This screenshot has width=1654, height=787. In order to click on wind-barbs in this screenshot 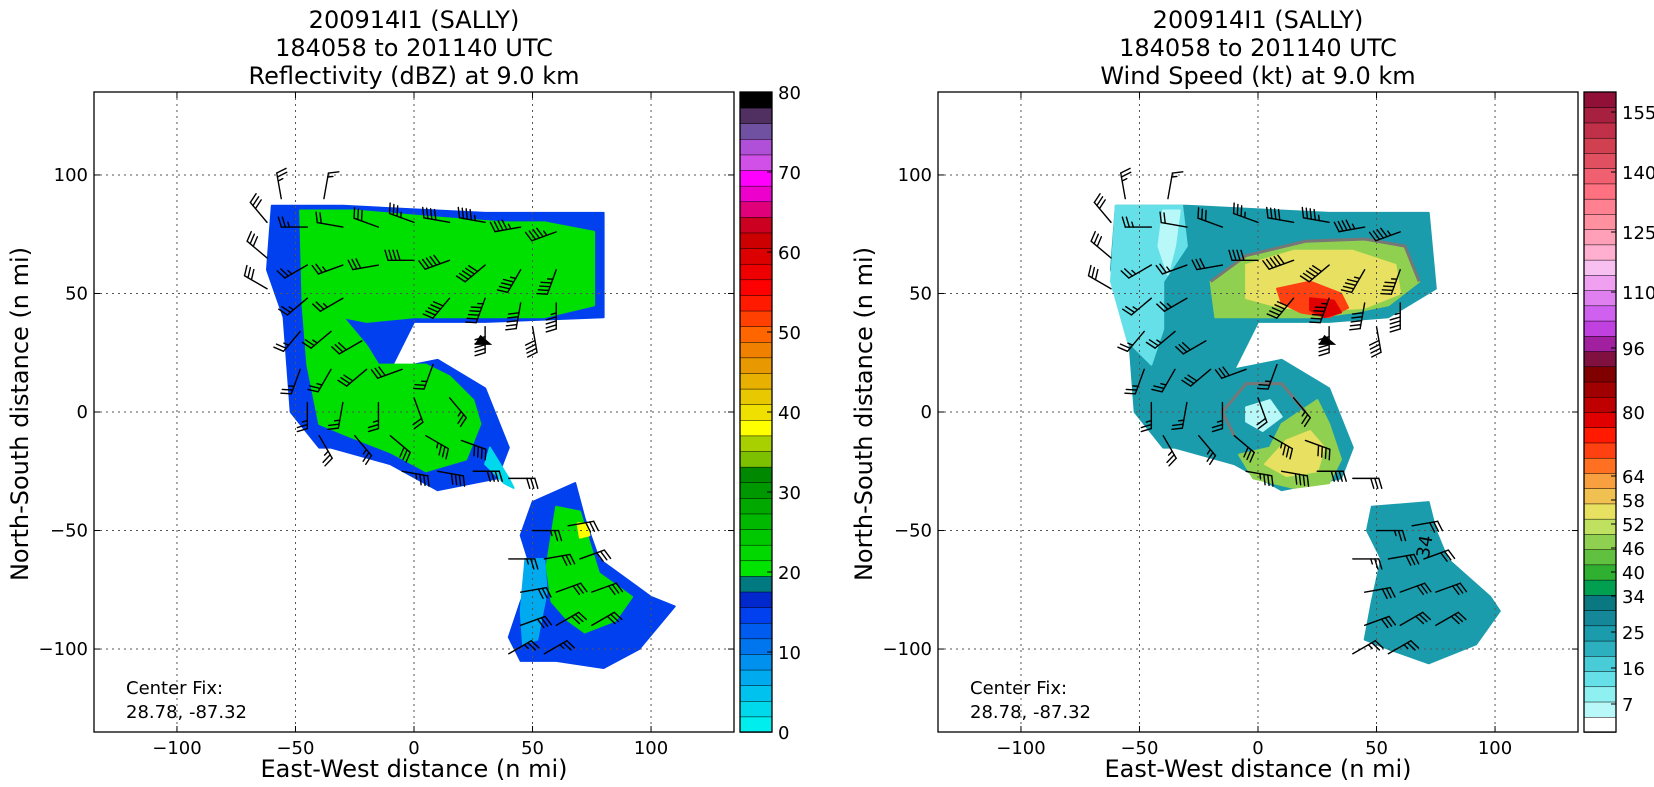, I will do `click(1277, 411)`.